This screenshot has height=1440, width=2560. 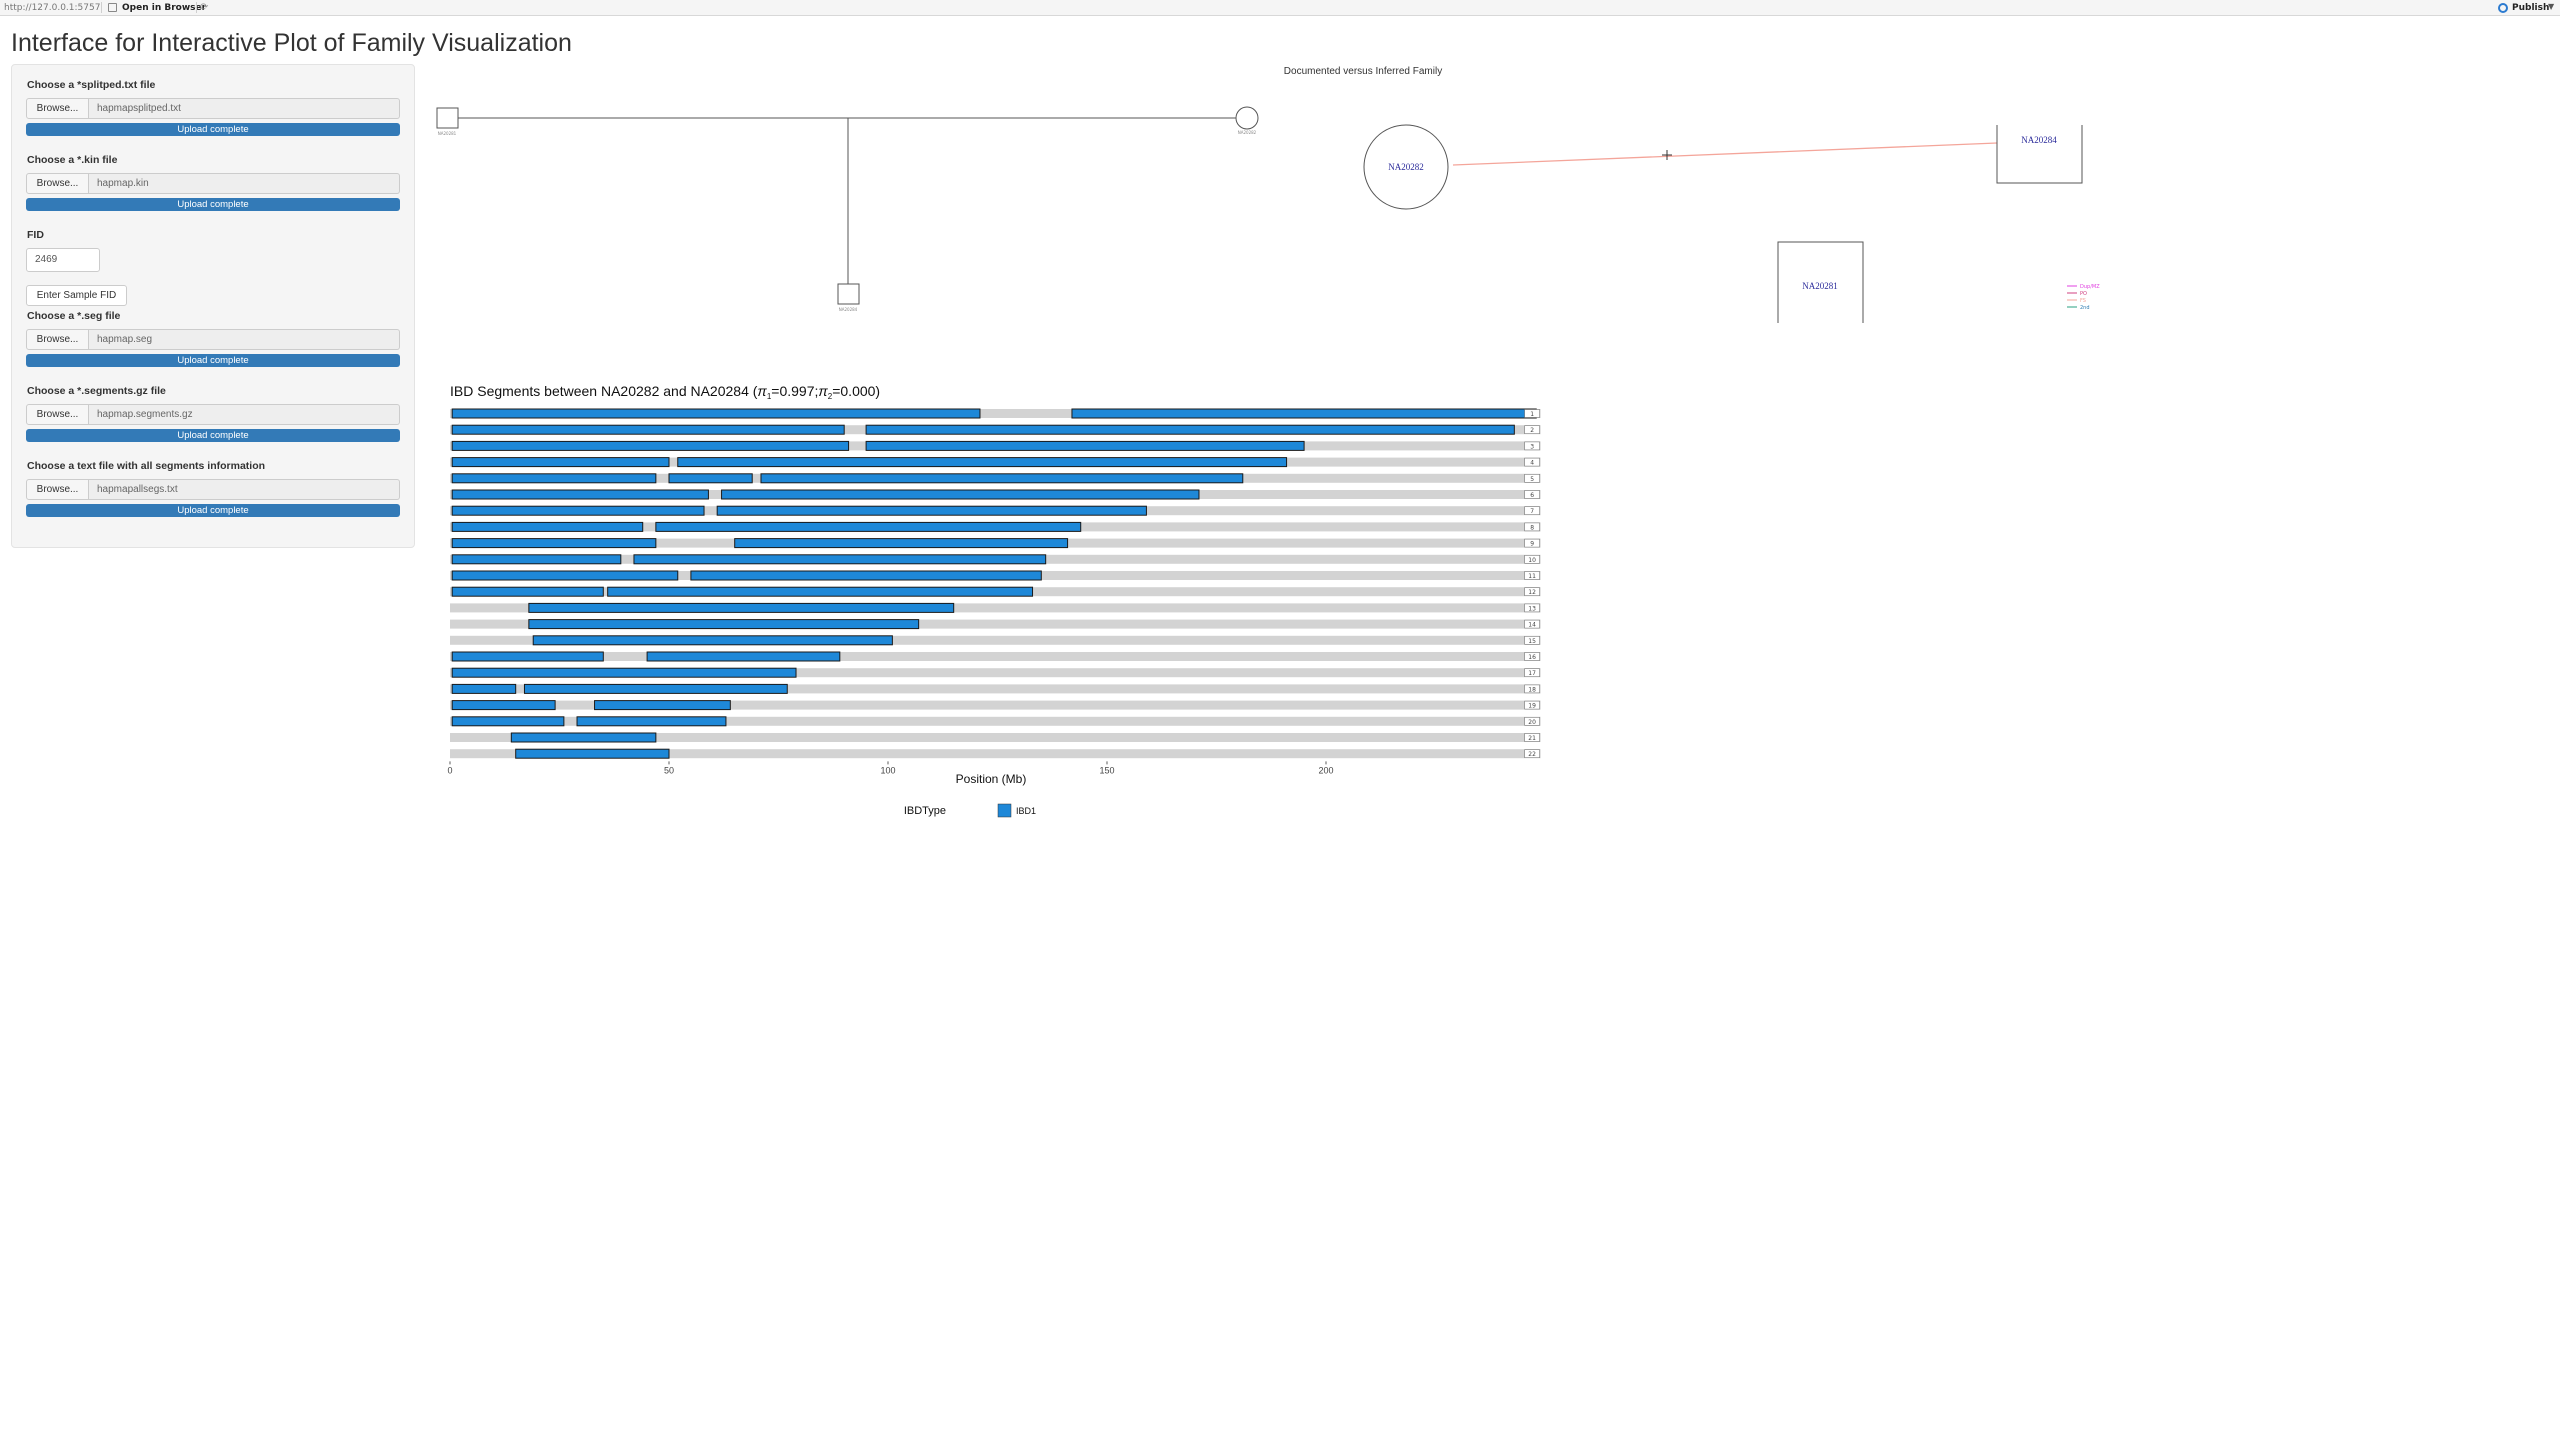 What do you see at coordinates (244, 339) in the screenshot?
I see `seg-filename-field: hapmap.seg` at bounding box center [244, 339].